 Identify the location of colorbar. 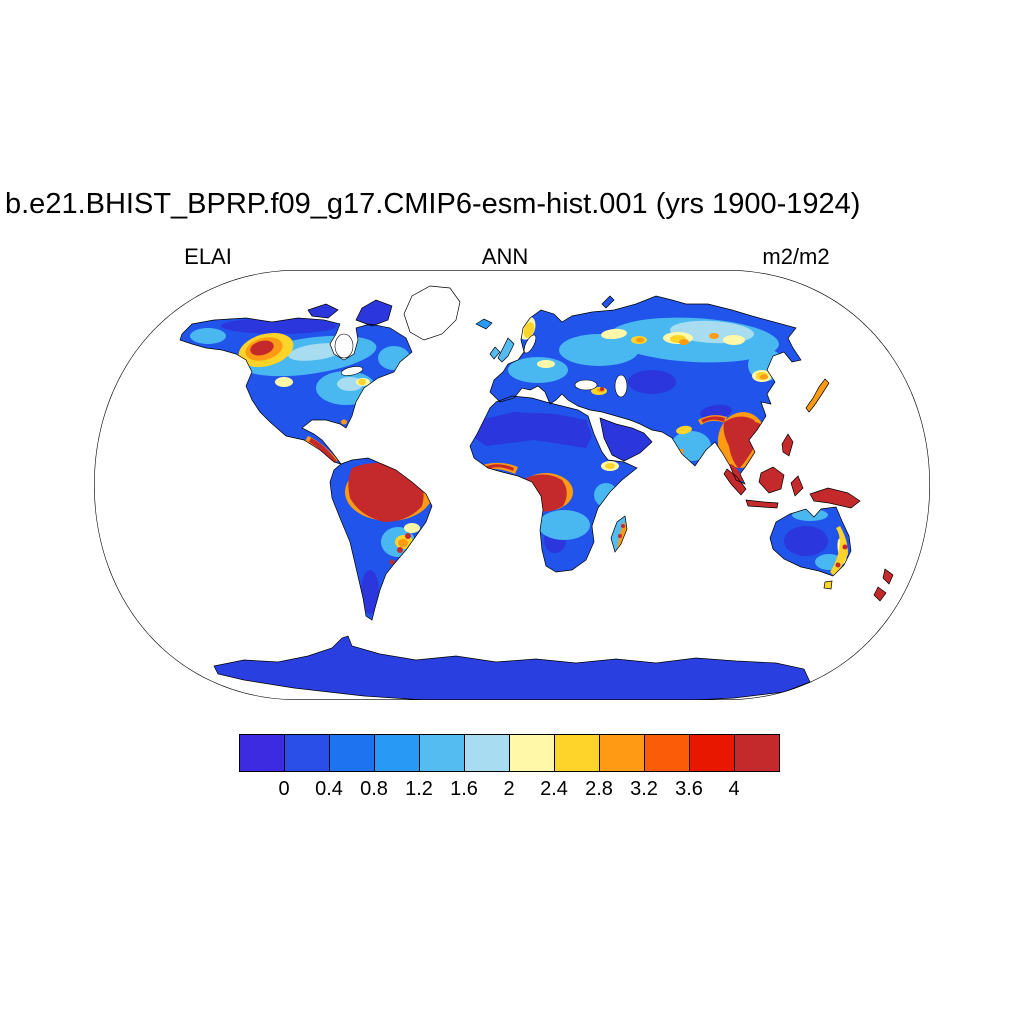
(516, 753).